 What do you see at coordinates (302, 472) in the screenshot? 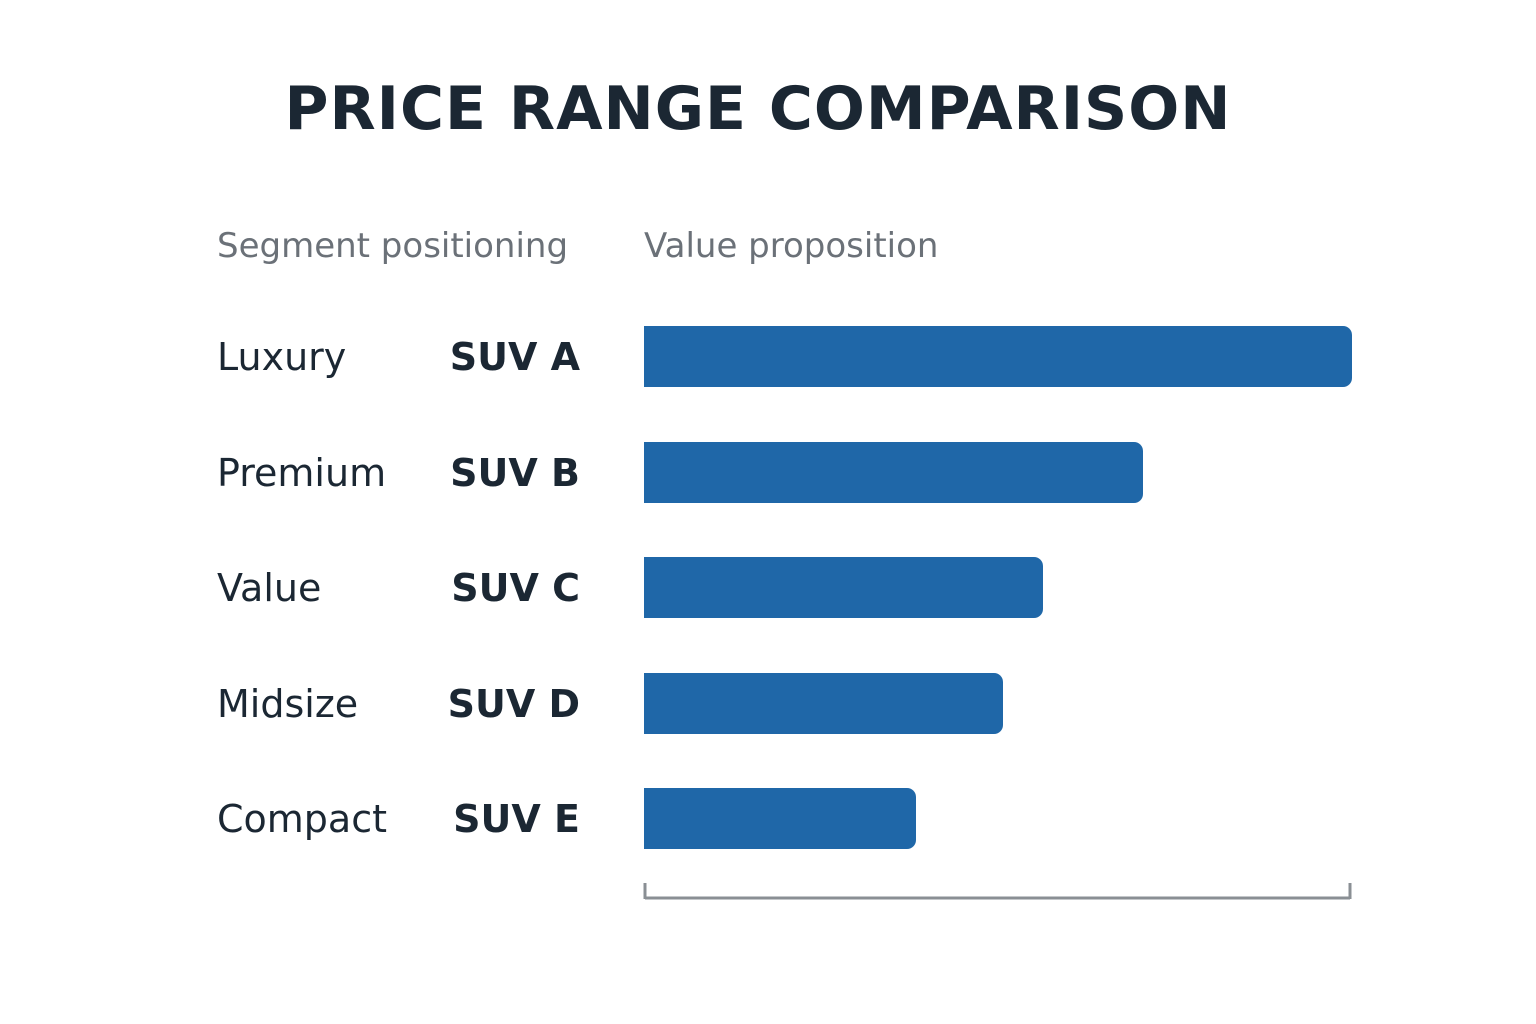
I see `segment-label: Premium` at bounding box center [302, 472].